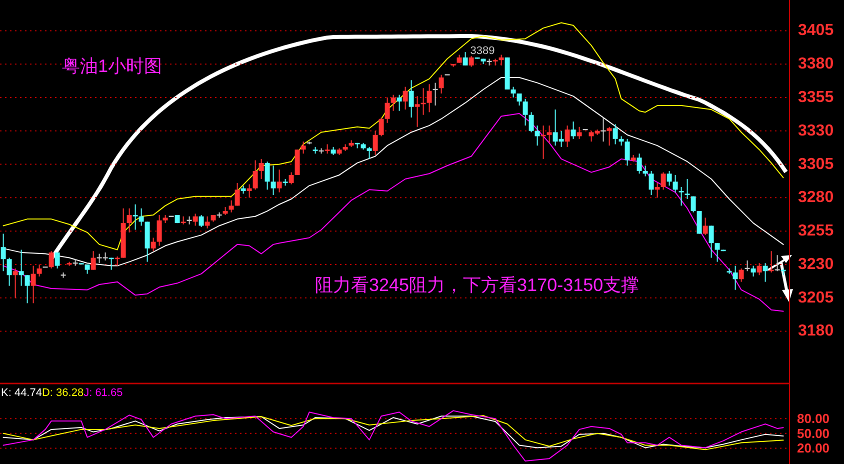 The height and width of the screenshot is (464, 844). Describe the element at coordinates (477, 285) in the screenshot. I see `annotation: 阻力看3245阻力，下方看3170-3150支撑` at that location.